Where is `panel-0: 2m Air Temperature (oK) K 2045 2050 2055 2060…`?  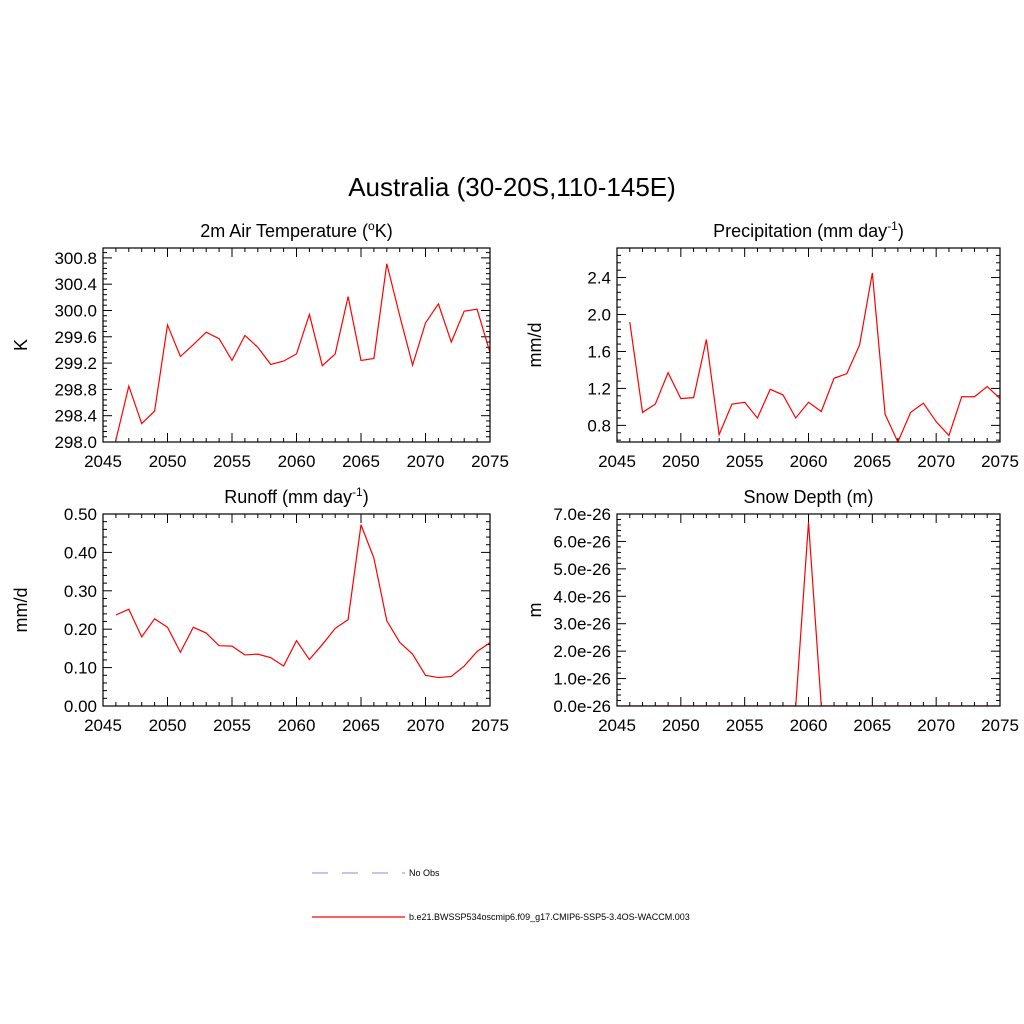
panel-0: 2m Air Temperature (oK) K 2045 2050 2055 2060… is located at coordinates (260, 345).